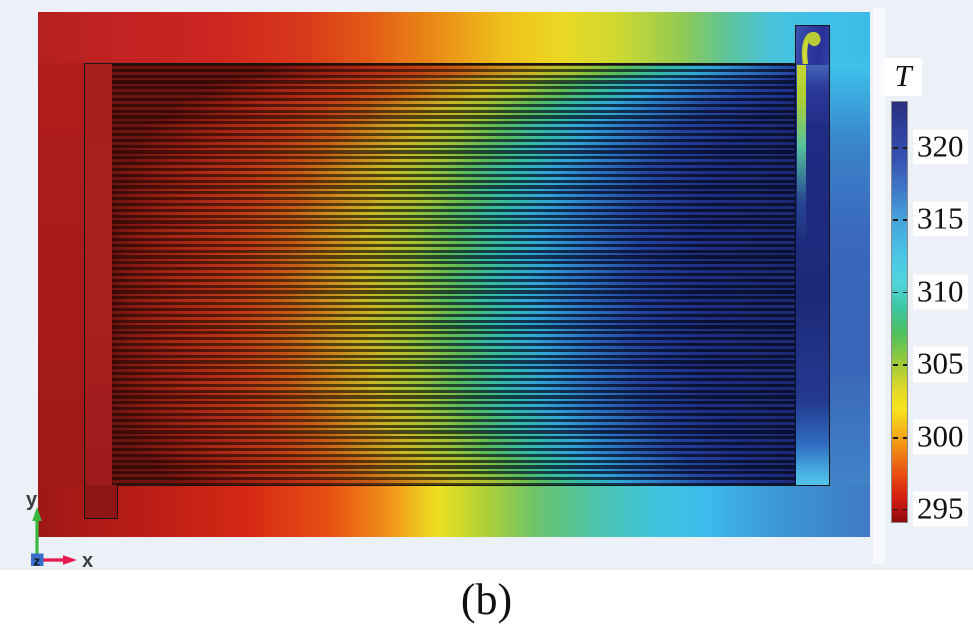 The width and height of the screenshot is (973, 625). What do you see at coordinates (59, 530) in the screenshot?
I see `axis-triad: y x z` at bounding box center [59, 530].